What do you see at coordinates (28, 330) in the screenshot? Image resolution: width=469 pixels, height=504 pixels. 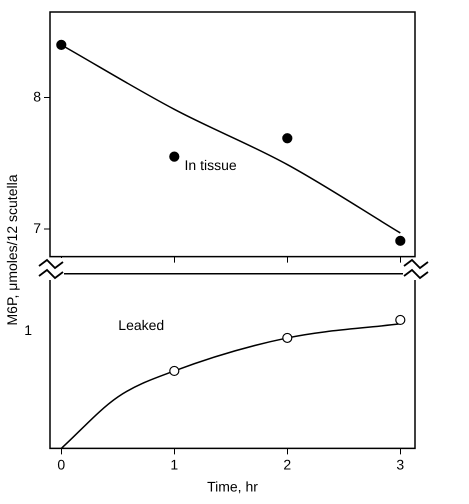 I see `text: 1` at bounding box center [28, 330].